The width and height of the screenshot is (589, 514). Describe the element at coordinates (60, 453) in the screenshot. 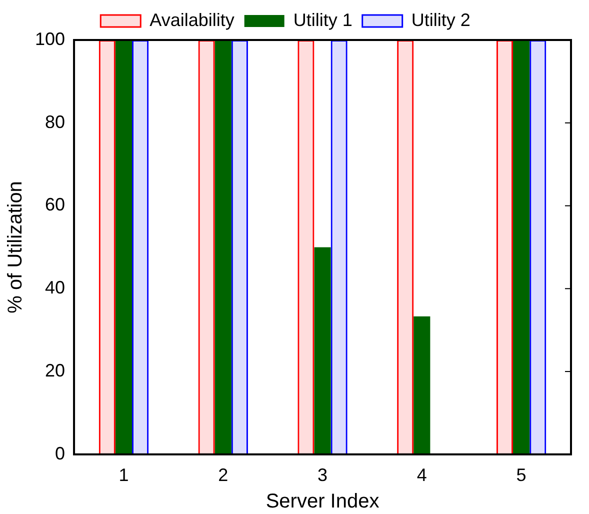

I see `y-tick-label: 0` at that location.